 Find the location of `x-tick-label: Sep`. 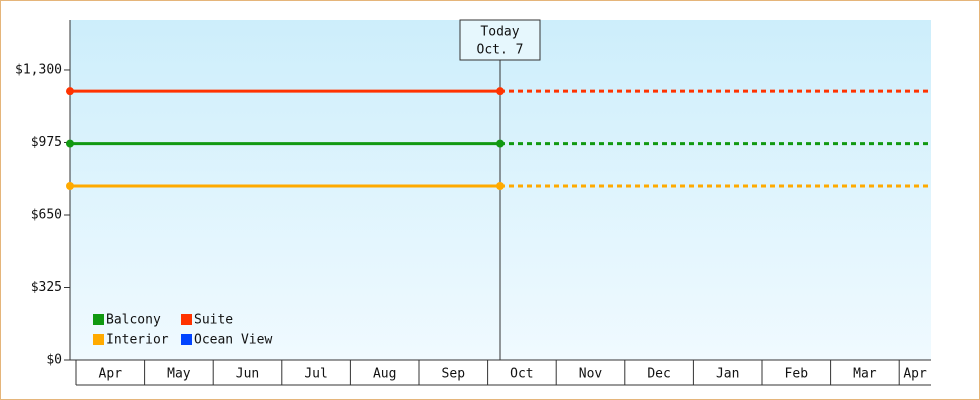

x-tick-label: Sep is located at coordinates (454, 374).